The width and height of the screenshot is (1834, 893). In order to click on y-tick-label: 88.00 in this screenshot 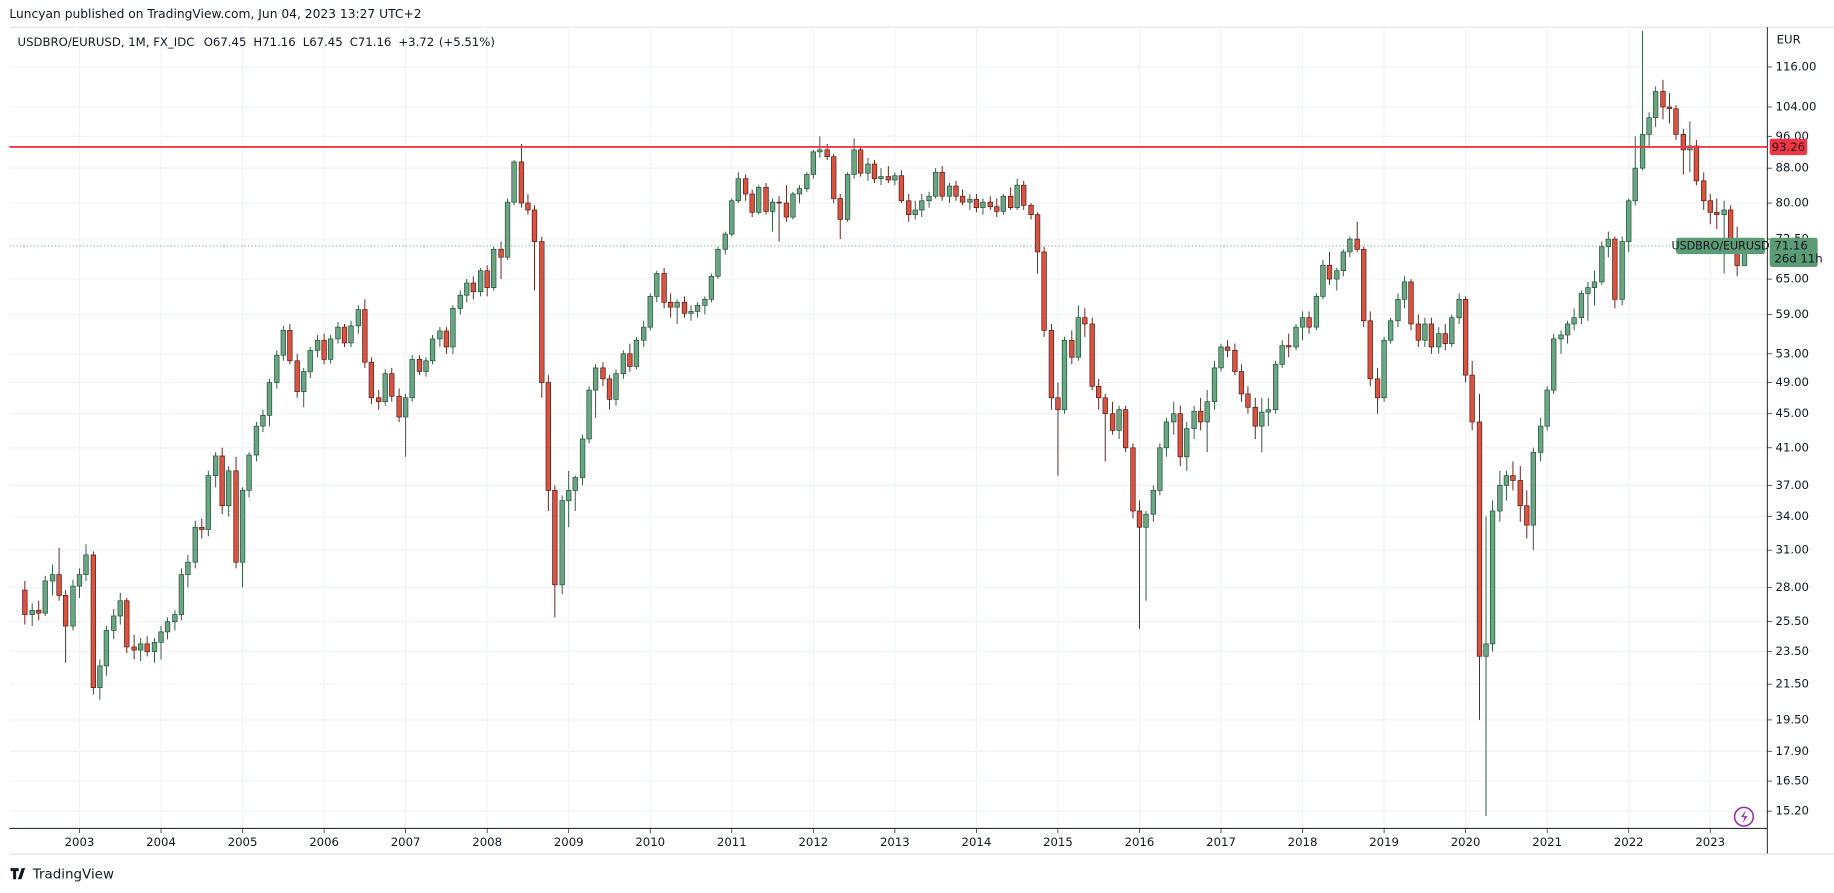, I will do `click(1792, 168)`.